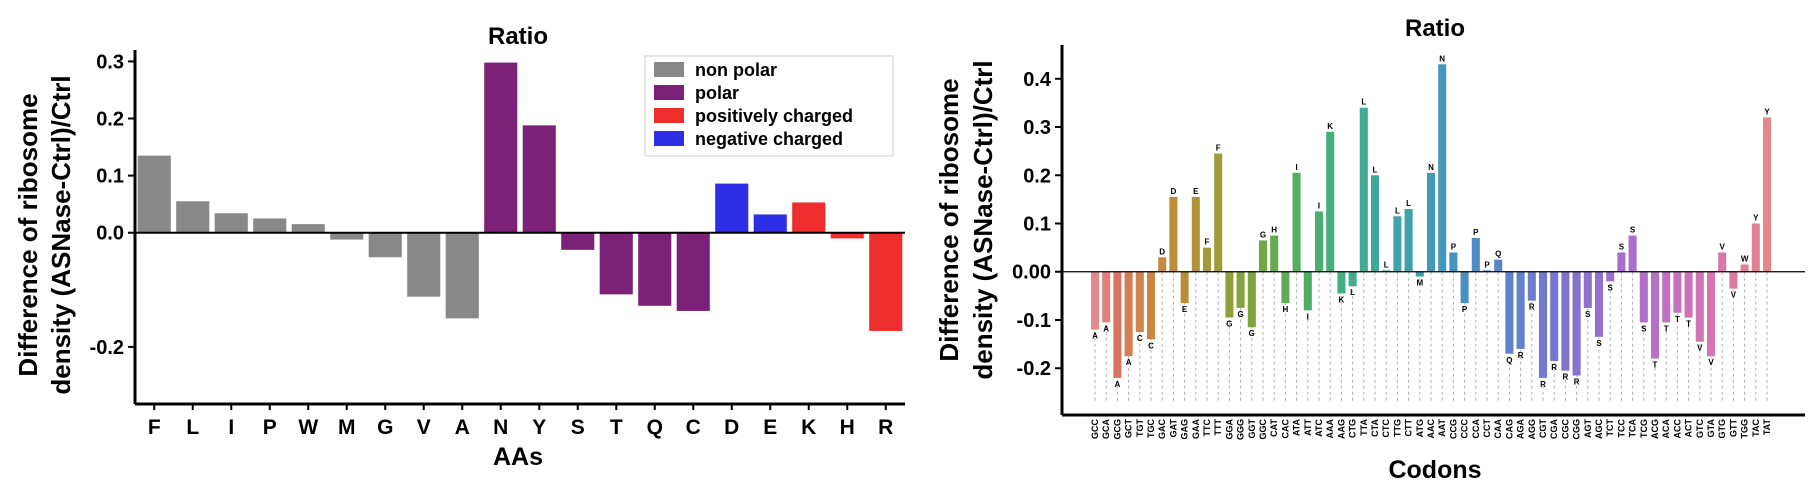  Describe the element at coordinates (1307, 291) in the screenshot. I see `chart2-bar-ATT` at that location.